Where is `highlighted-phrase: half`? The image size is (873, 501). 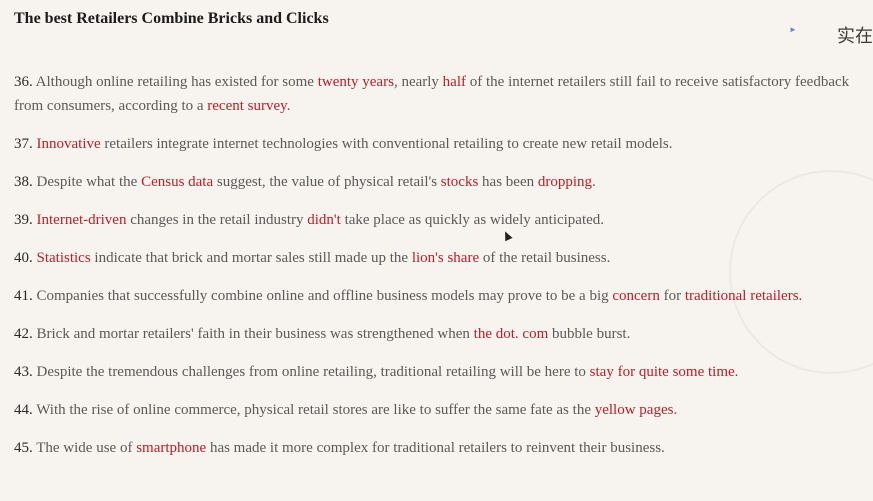 highlighted-phrase: half is located at coordinates (454, 82).